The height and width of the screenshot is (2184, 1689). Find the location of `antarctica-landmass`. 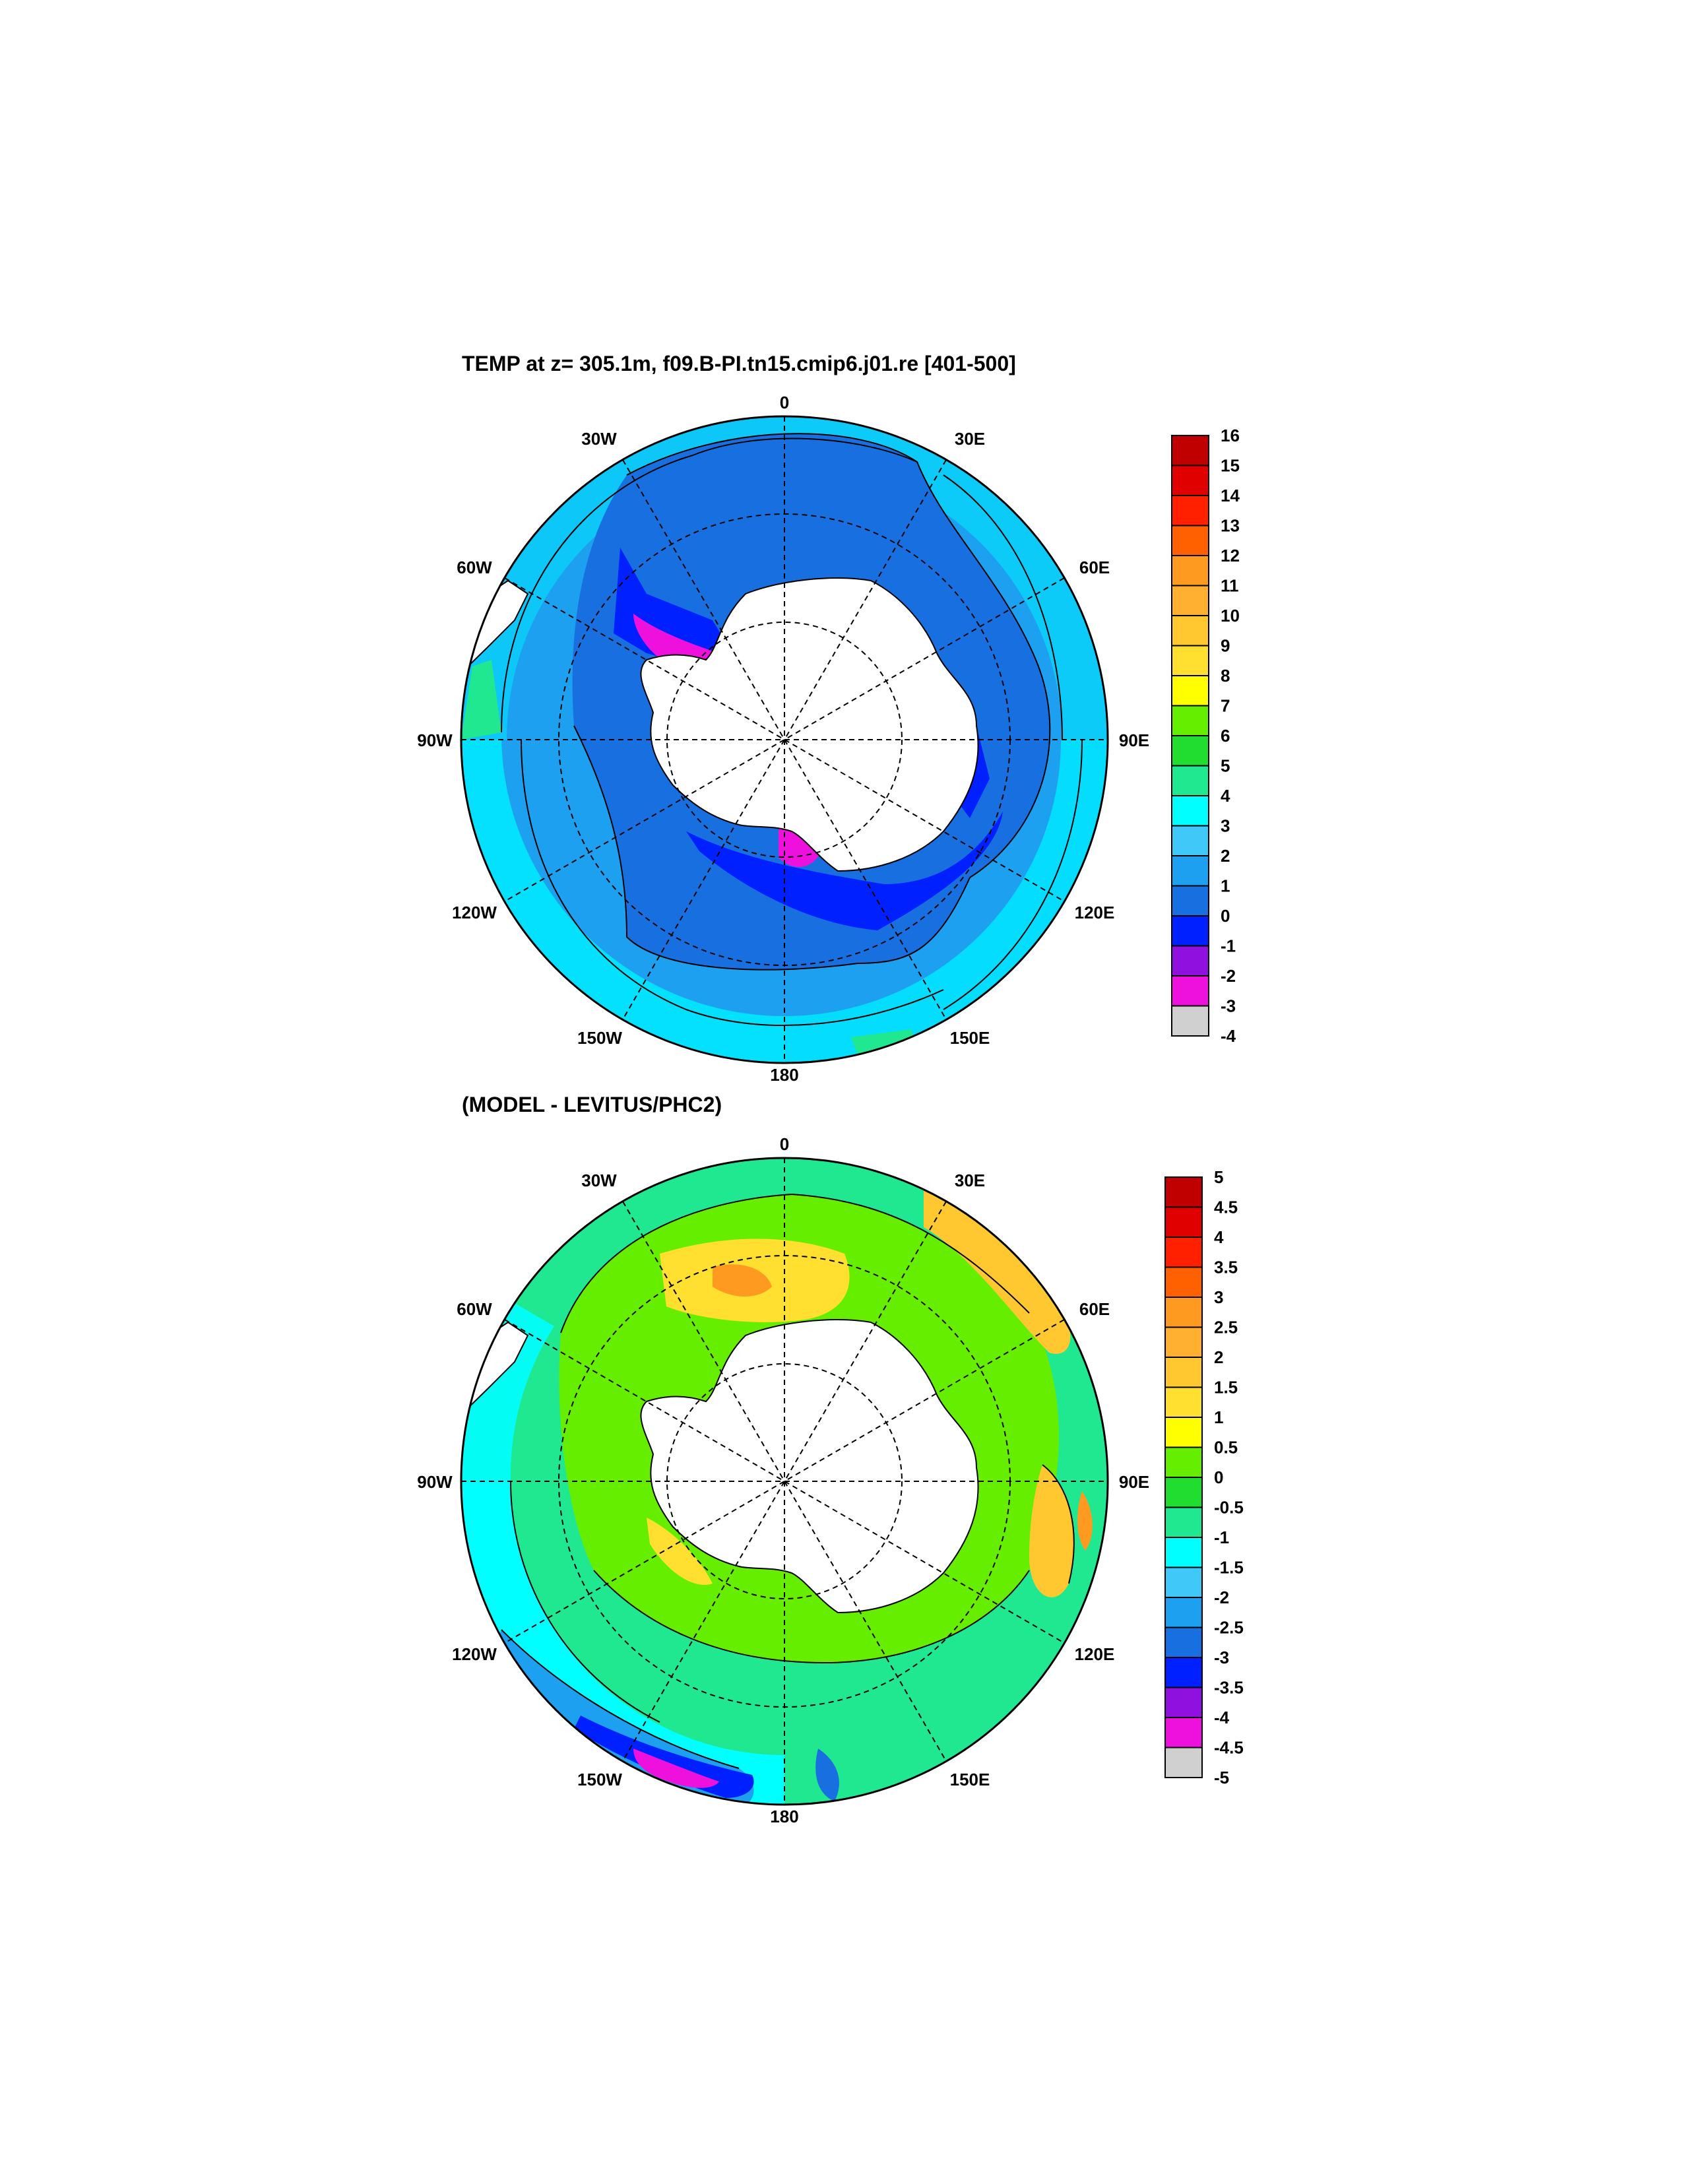

antarctica-landmass is located at coordinates (809, 1466).